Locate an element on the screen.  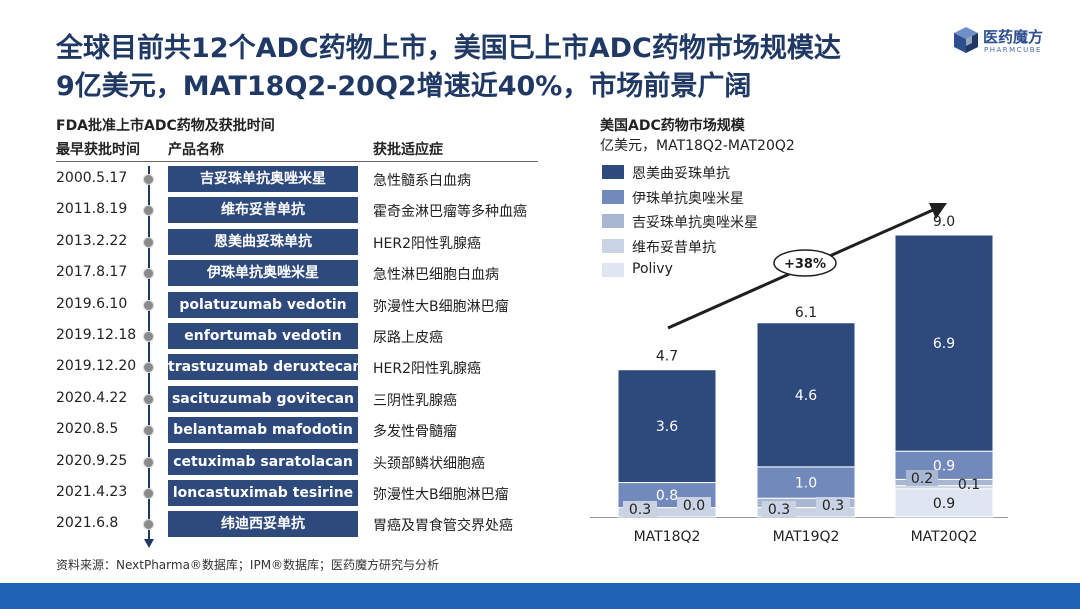
growth-badge is located at coordinates (805, 263).